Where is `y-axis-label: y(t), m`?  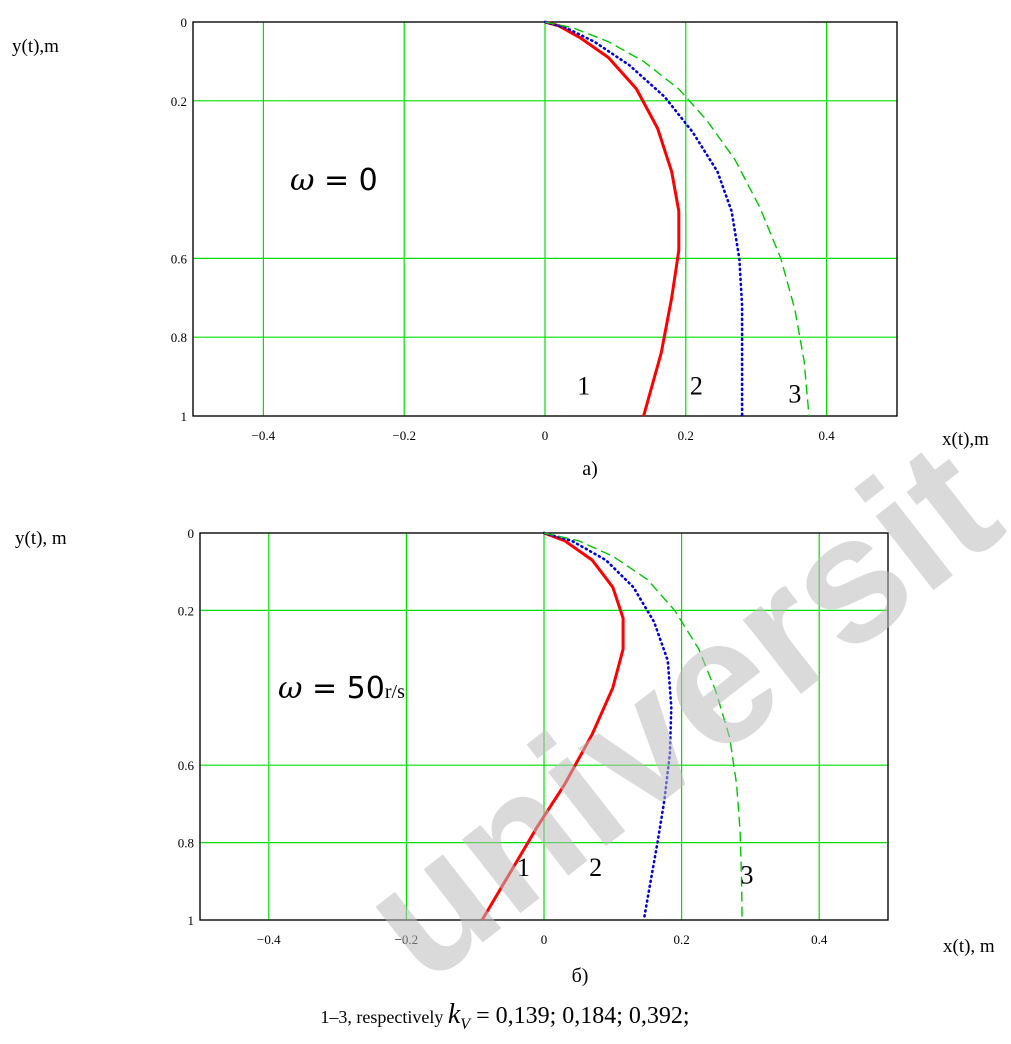 y-axis-label: y(t), m is located at coordinates (41, 538).